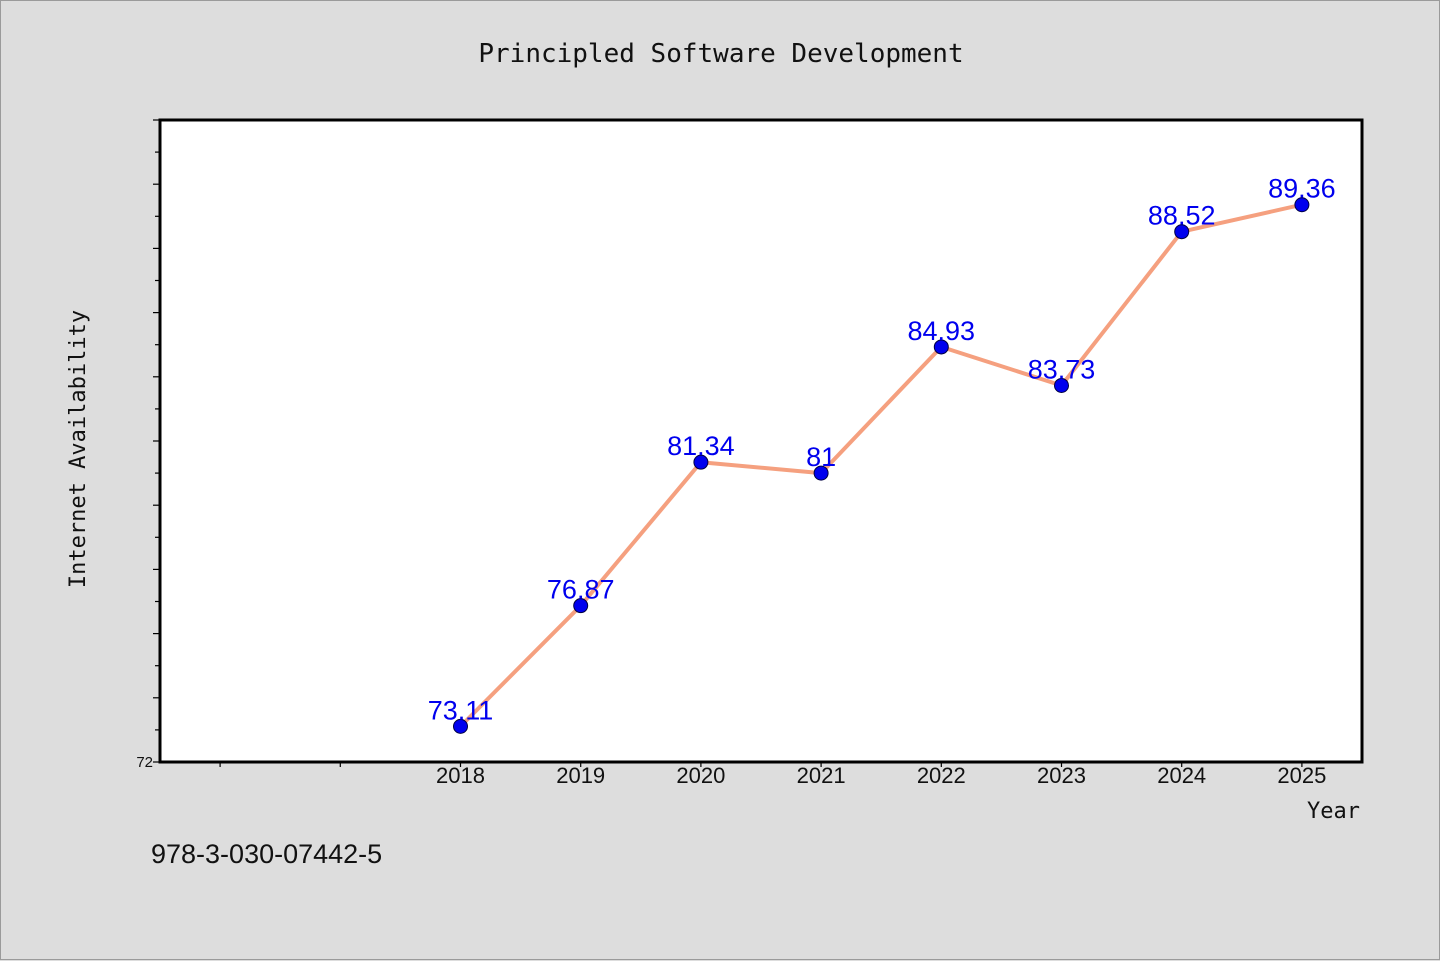 This screenshot has width=1440, height=961. Describe the element at coordinates (580, 775) in the screenshot. I see `x-tick-label: 2019` at that location.